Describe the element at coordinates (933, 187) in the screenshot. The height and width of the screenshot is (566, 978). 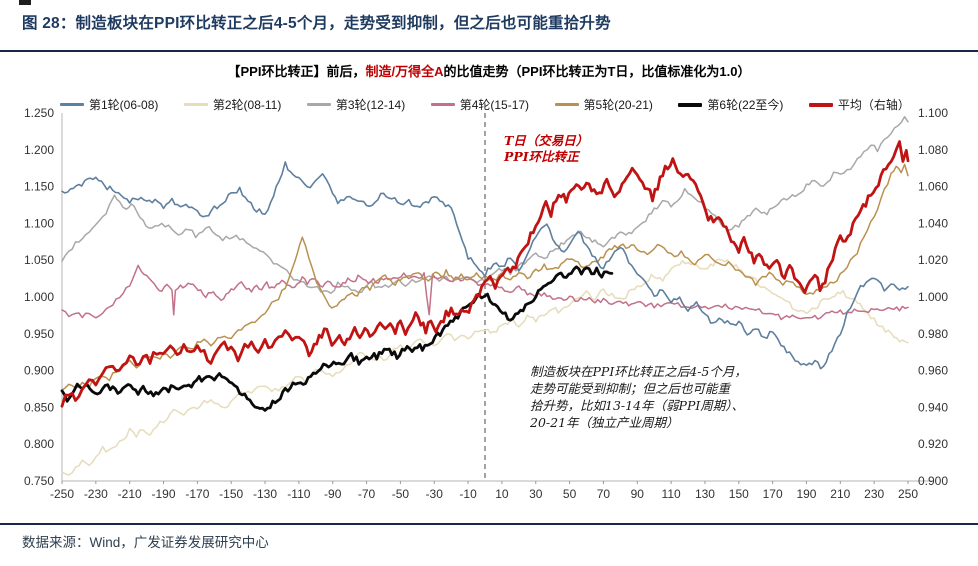
I see `y-right-tick-label: 1.060` at that location.